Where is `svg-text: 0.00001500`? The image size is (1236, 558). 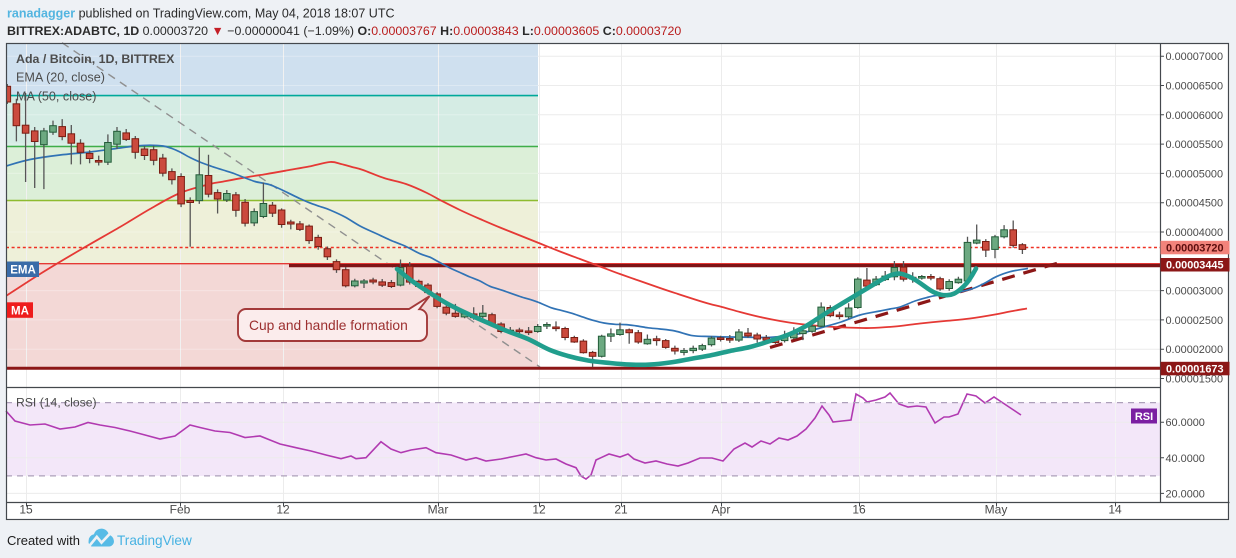 svg-text: 0.00001500 is located at coordinates (1195, 380).